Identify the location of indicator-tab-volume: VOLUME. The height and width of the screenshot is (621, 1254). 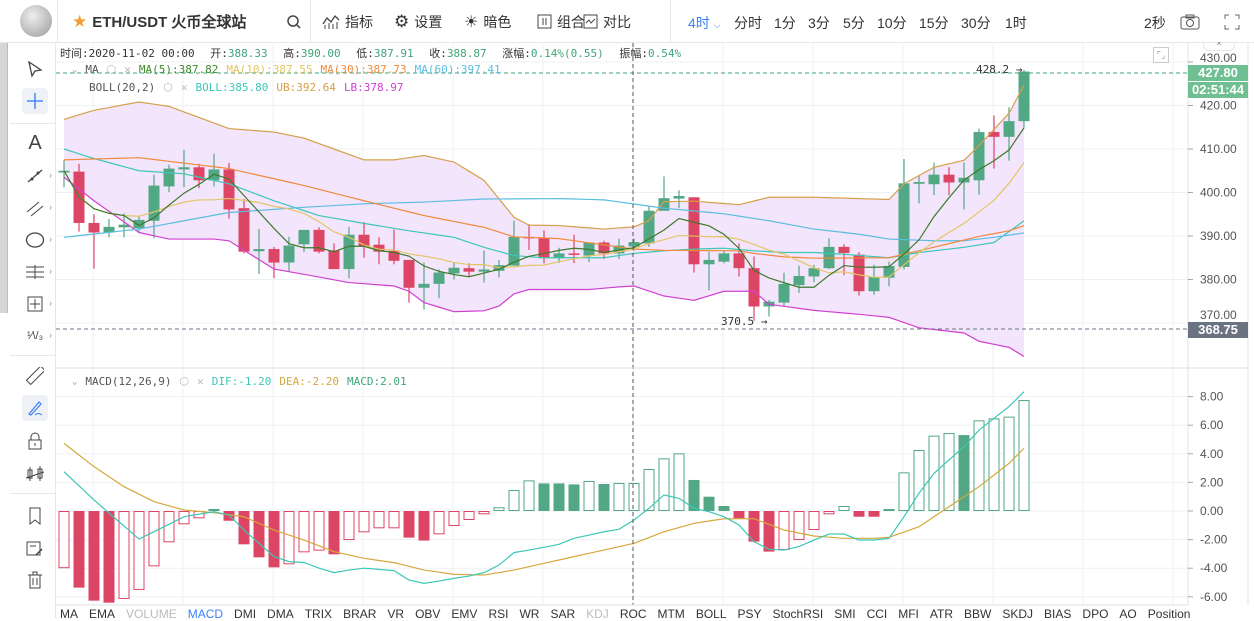
(151, 614).